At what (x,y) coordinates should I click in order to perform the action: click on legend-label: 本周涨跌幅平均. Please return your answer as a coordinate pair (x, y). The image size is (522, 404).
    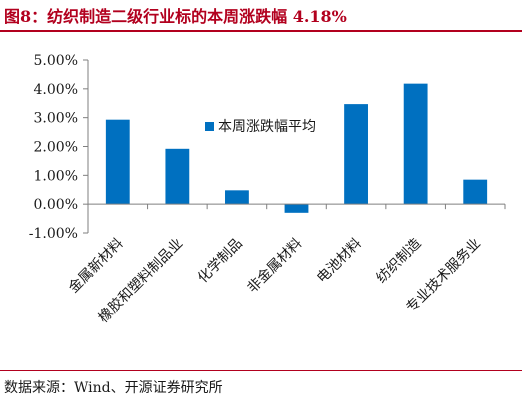
    Looking at the image, I should click on (267, 127).